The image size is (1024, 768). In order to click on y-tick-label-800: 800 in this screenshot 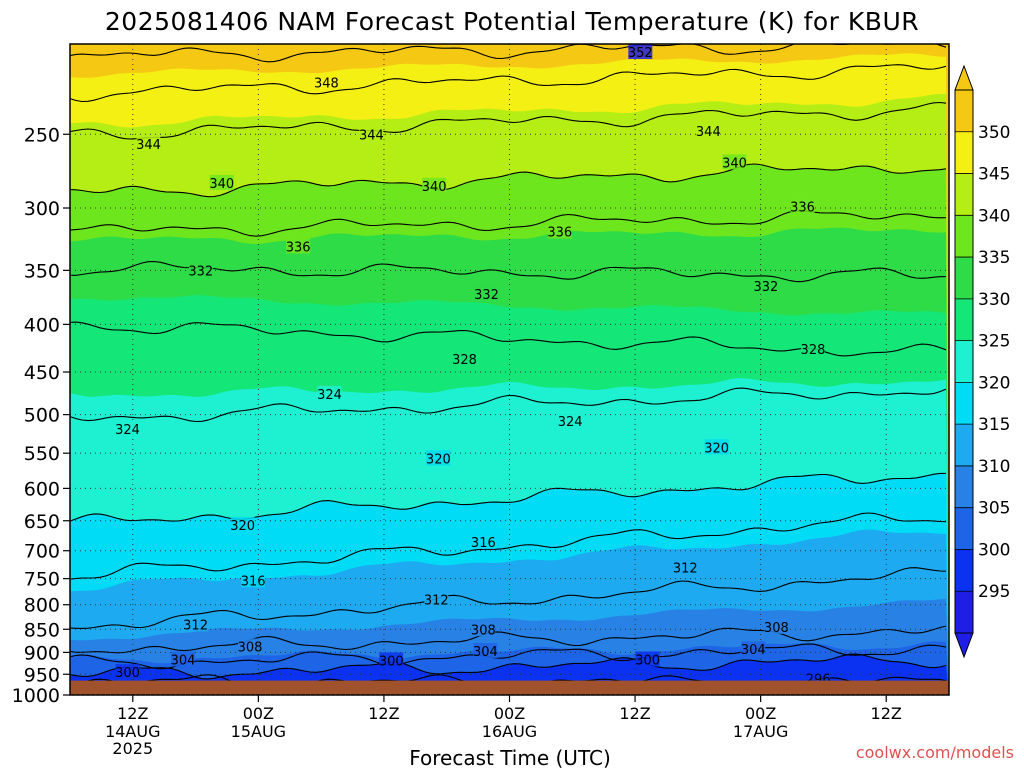, I will do `click(42, 606)`.